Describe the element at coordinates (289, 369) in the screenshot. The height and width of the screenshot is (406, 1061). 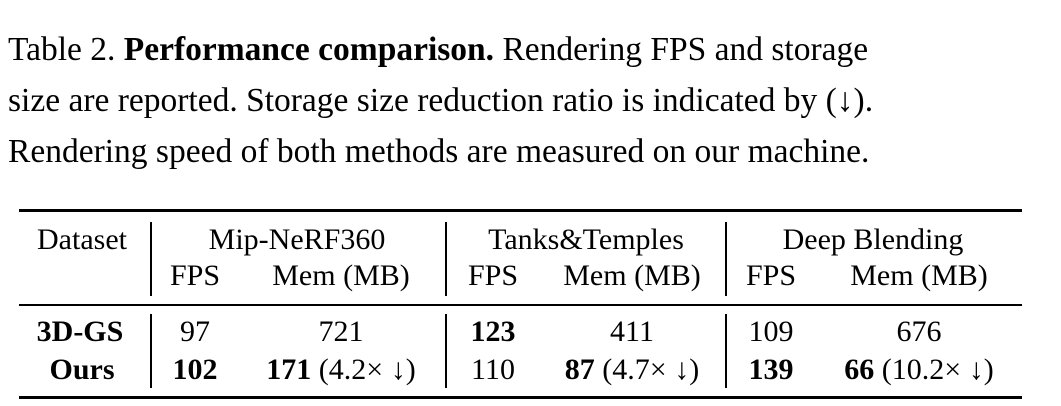
I see `cell-mem-value: 171` at that location.